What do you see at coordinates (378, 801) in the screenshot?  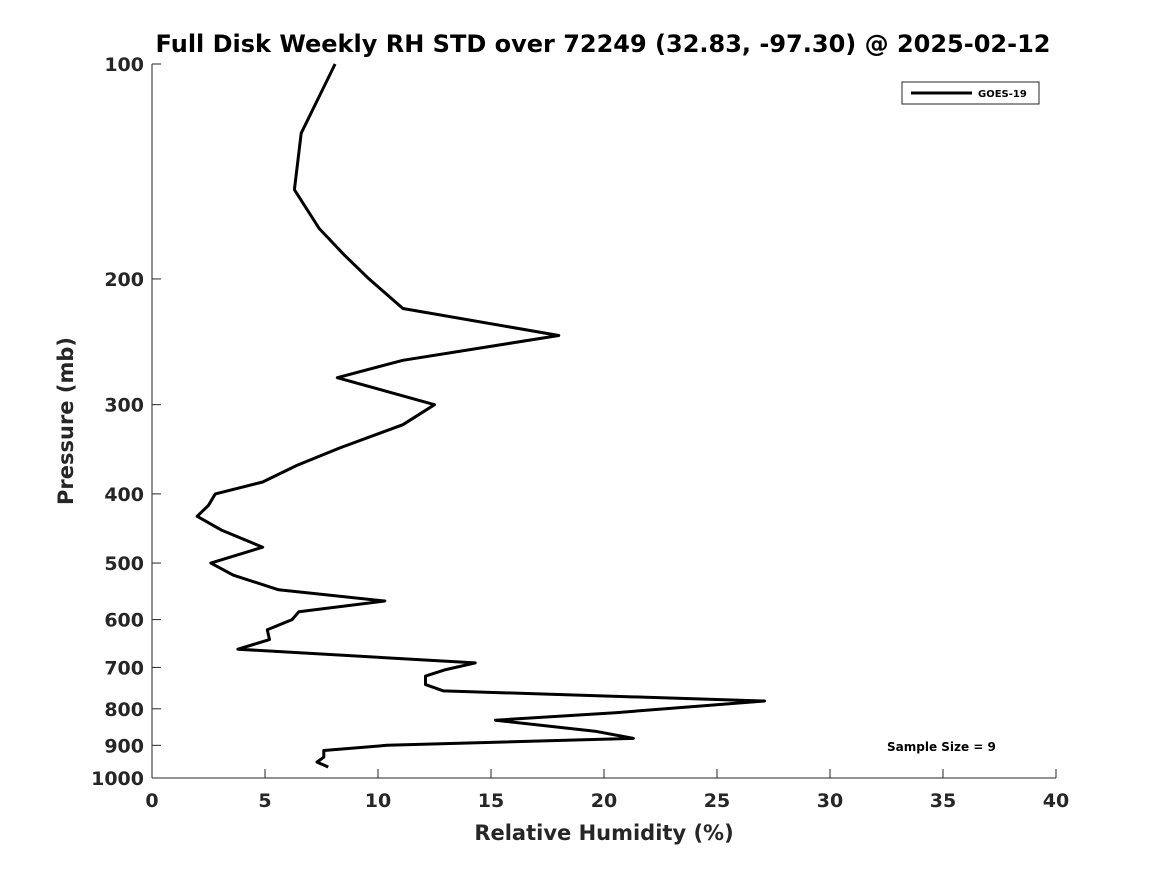 I see `x-tick-label: 10` at bounding box center [378, 801].